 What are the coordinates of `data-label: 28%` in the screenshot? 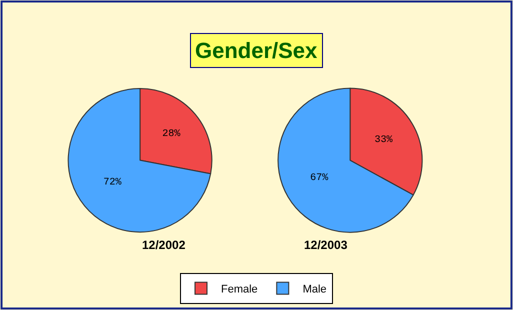 It's located at (171, 134).